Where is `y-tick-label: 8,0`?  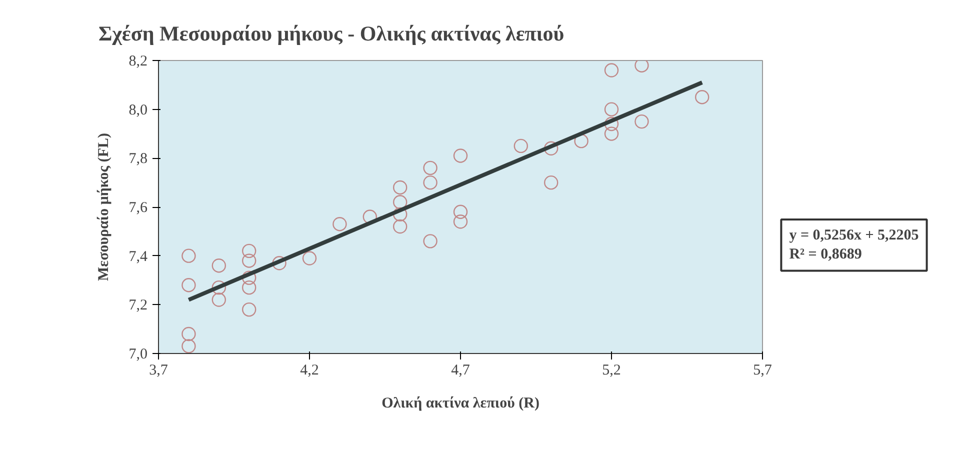 y-tick-label: 8,0 is located at coordinates (138, 110).